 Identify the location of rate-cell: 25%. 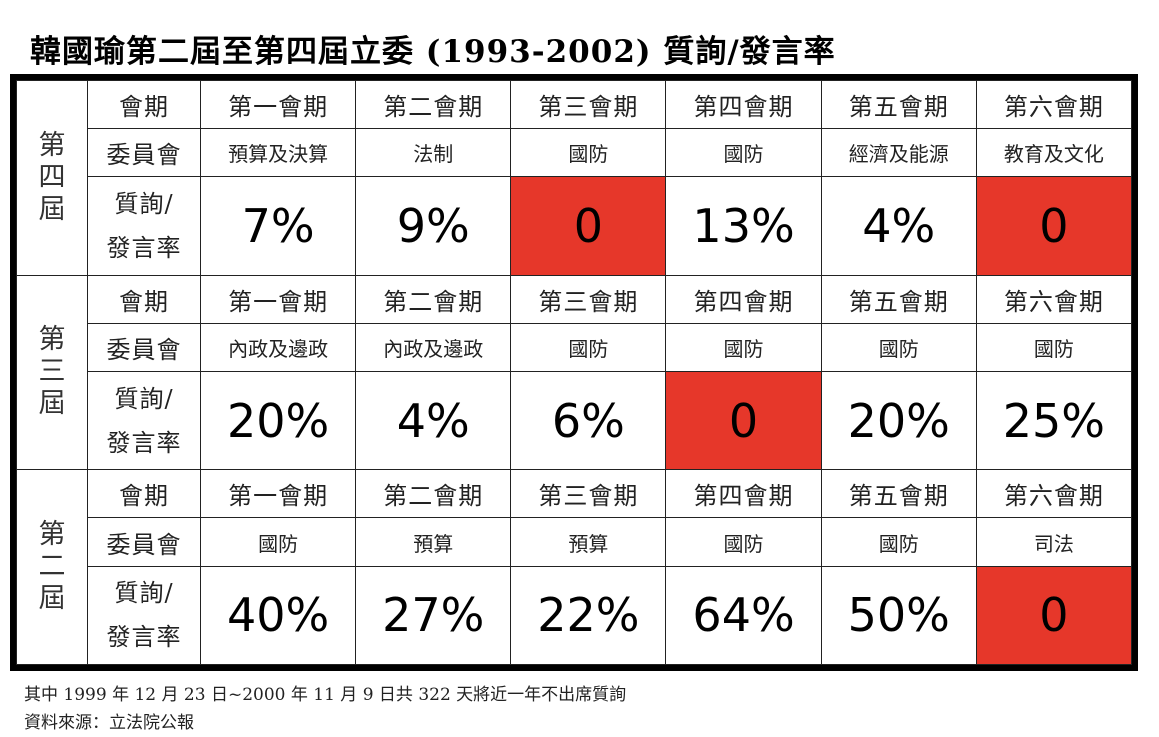
(1054, 420).